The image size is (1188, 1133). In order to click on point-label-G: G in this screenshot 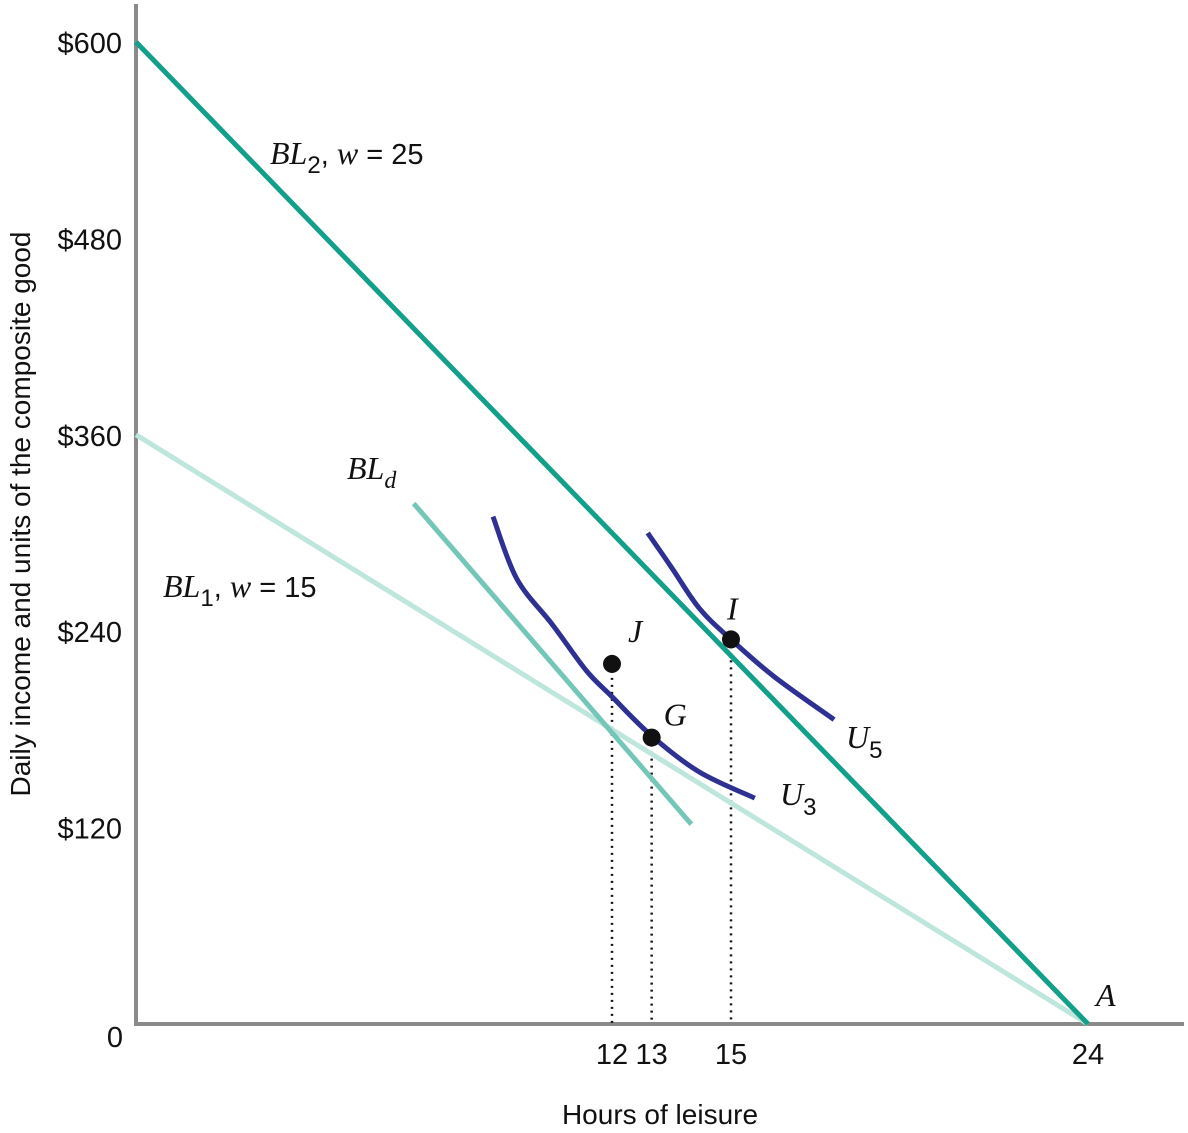, I will do `click(675, 715)`.